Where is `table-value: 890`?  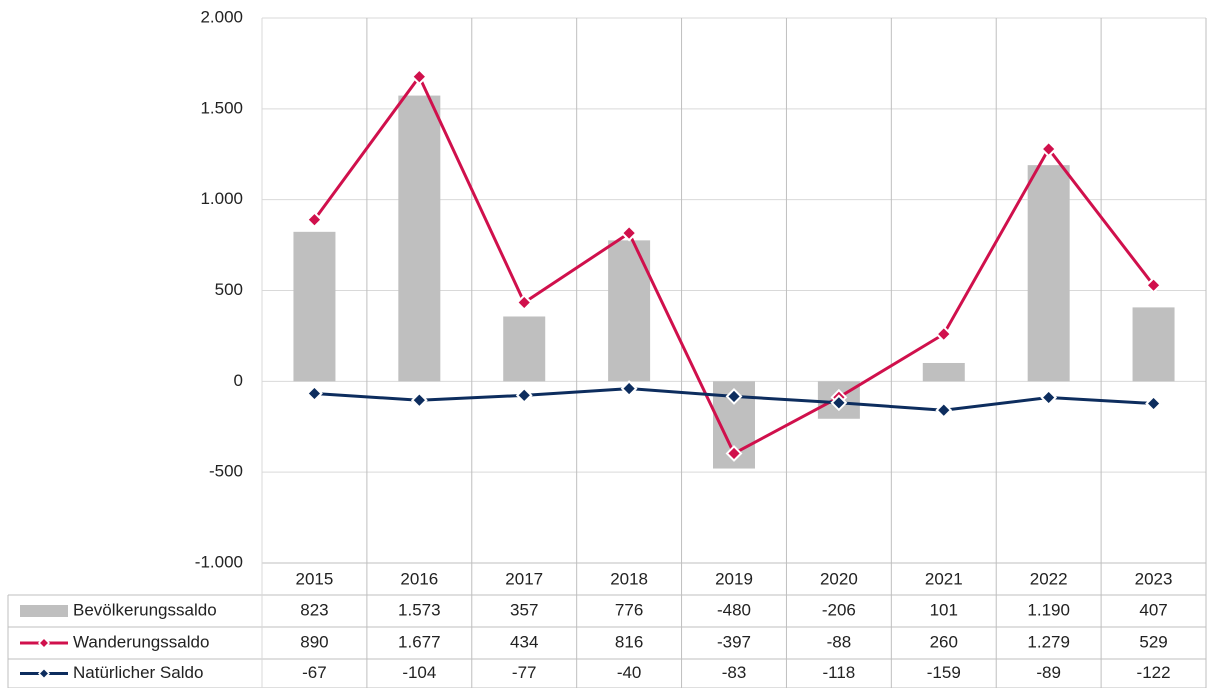
table-value: 890 is located at coordinates (314, 641).